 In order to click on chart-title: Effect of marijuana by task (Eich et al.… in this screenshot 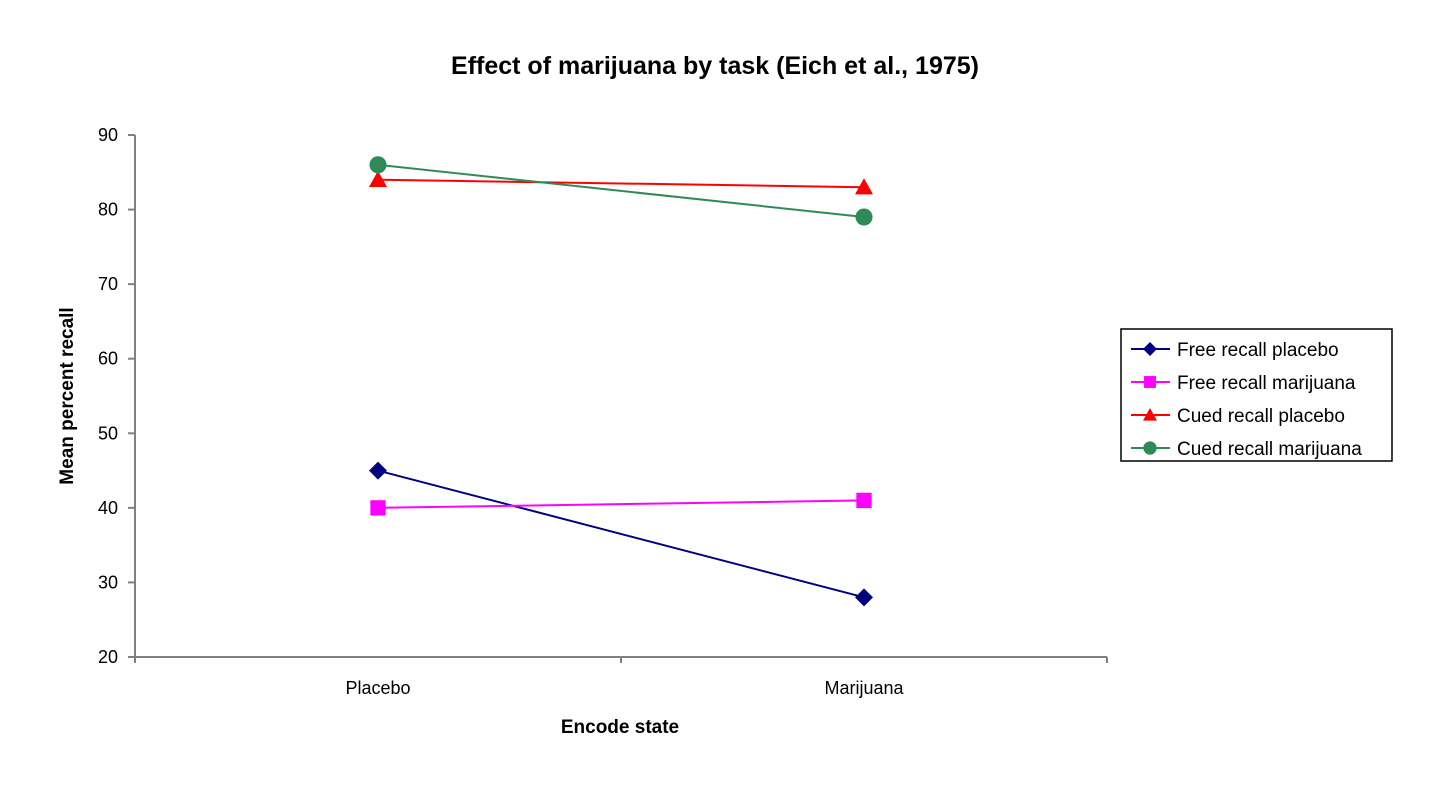, I will do `click(715, 66)`.